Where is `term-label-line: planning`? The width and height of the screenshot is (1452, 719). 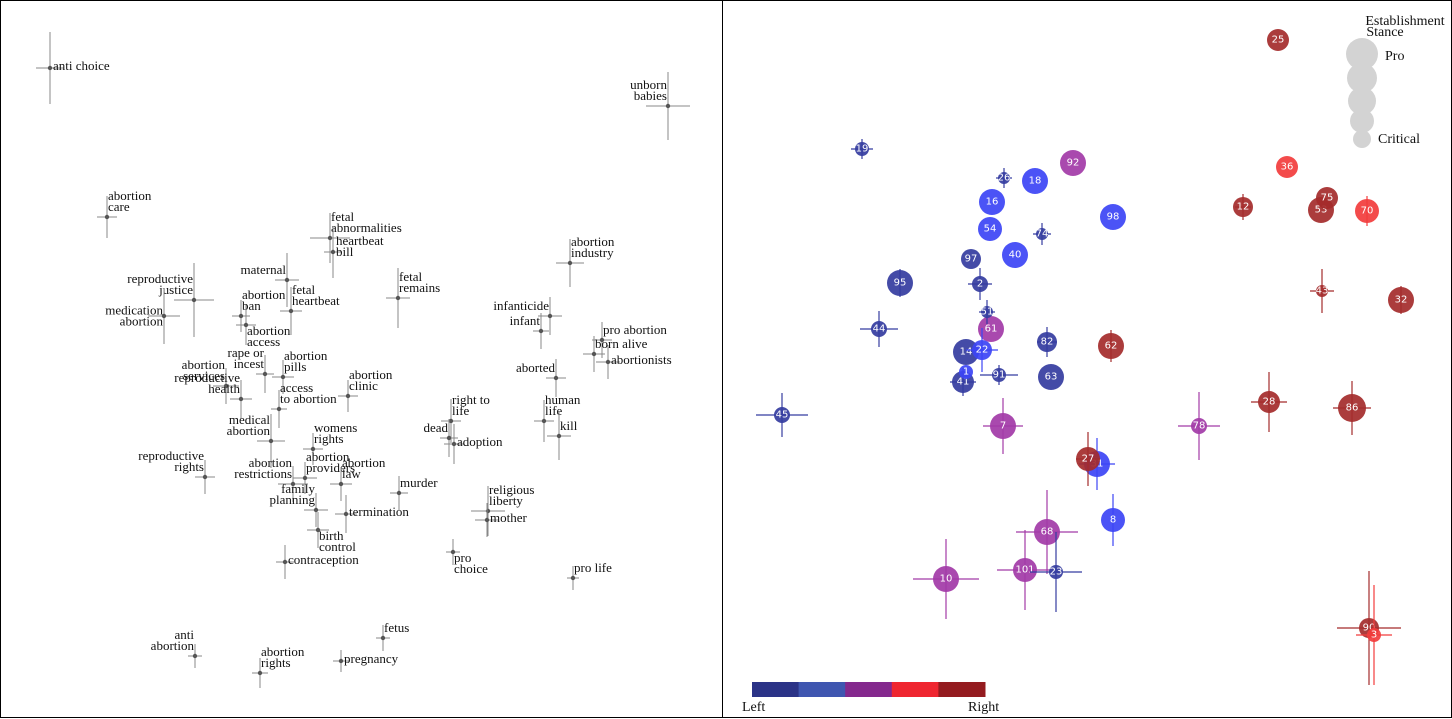
term-label-line: planning is located at coordinates (293, 499).